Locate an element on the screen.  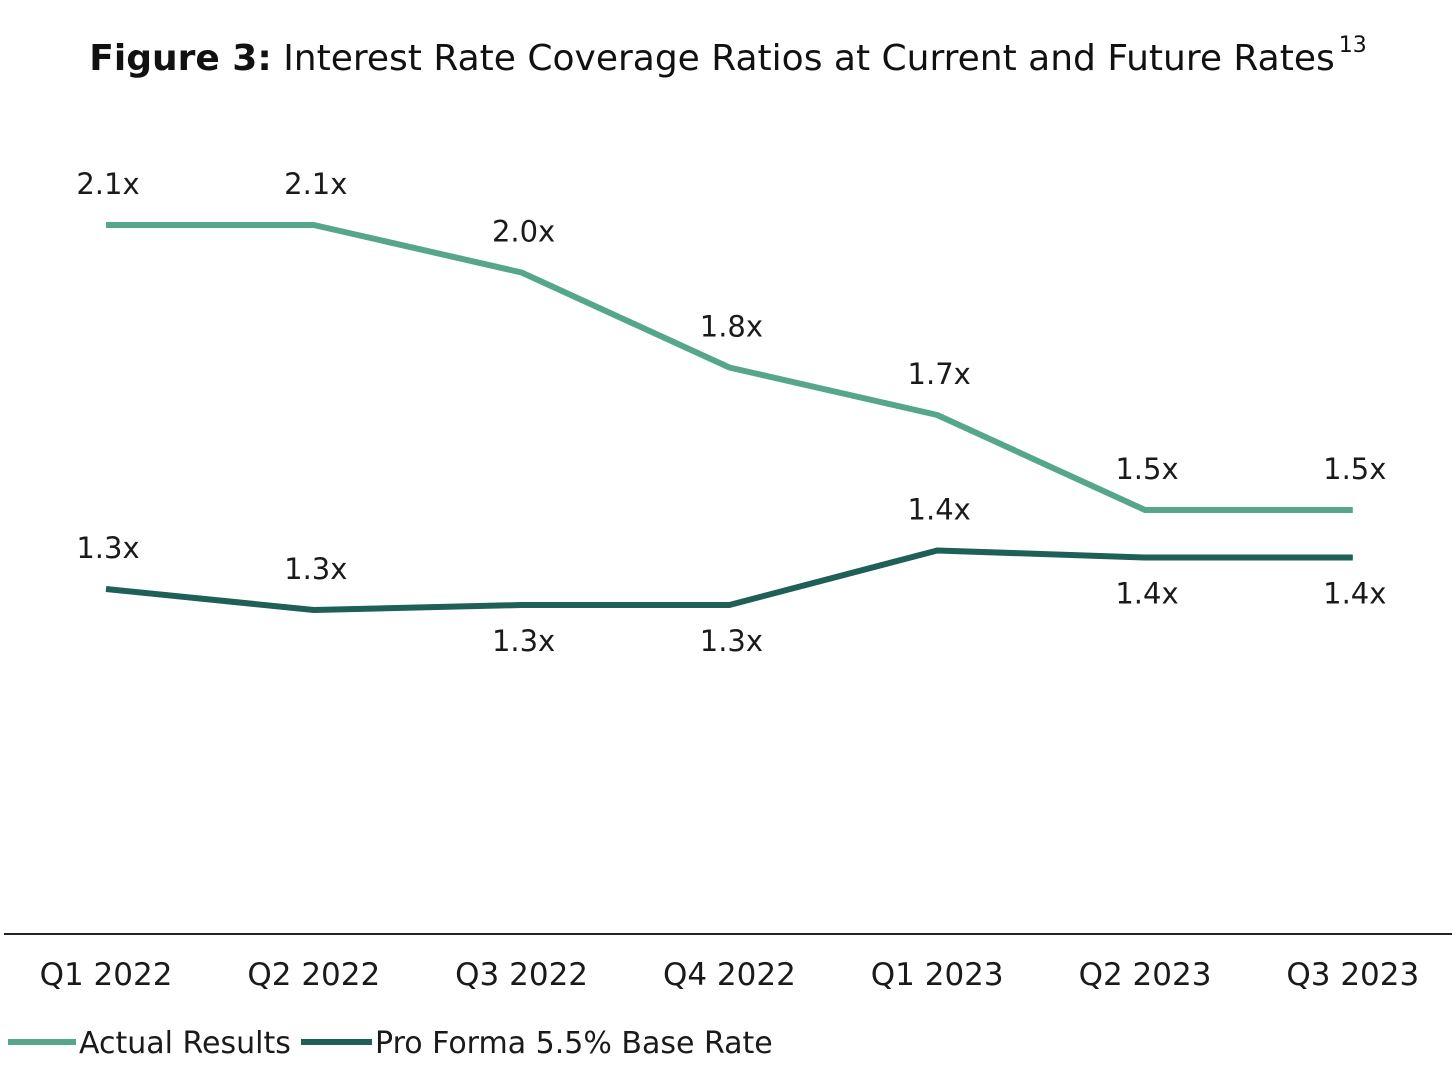
figure-number: Figure 3: is located at coordinates (180, 58).